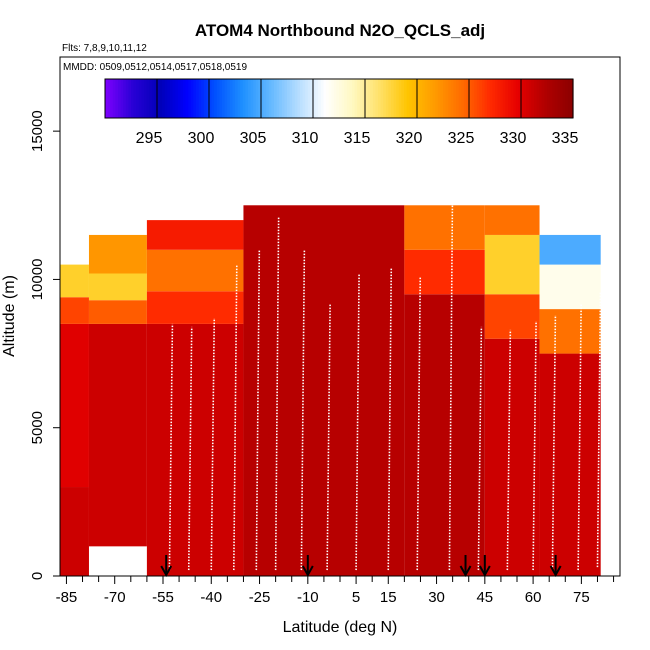  What do you see at coordinates (340, 30) in the screenshot?
I see `chart-title: ATOM4 Northbound N2O_QCLS_adj` at bounding box center [340, 30].